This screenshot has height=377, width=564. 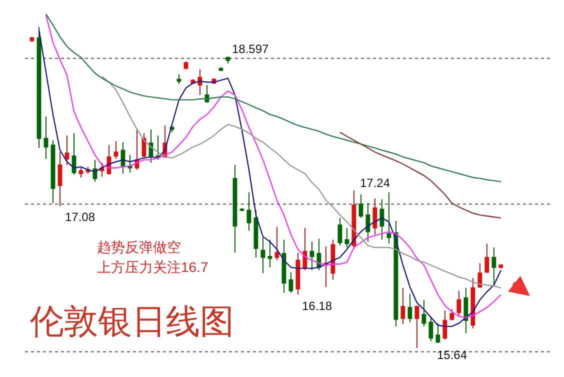 I want to click on text: 15.64, so click(x=452, y=355).